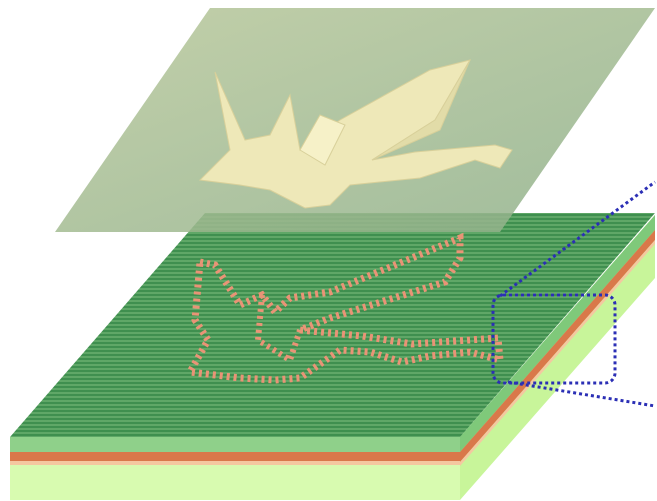  What do you see at coordinates (344, 308) in the screenshot?
I see `crane-pillars` at bounding box center [344, 308].